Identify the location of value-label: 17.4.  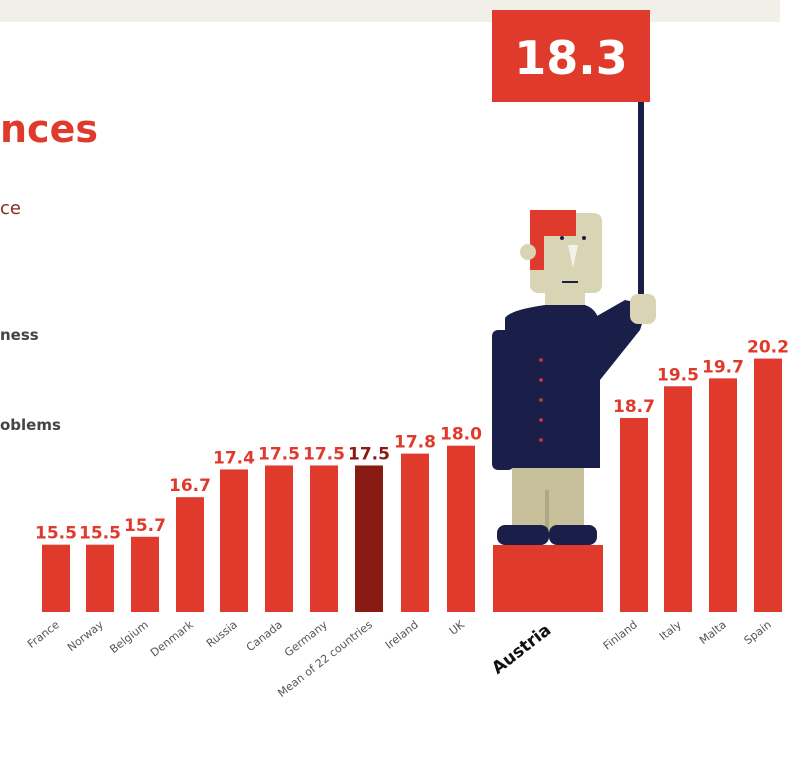
(234, 458).